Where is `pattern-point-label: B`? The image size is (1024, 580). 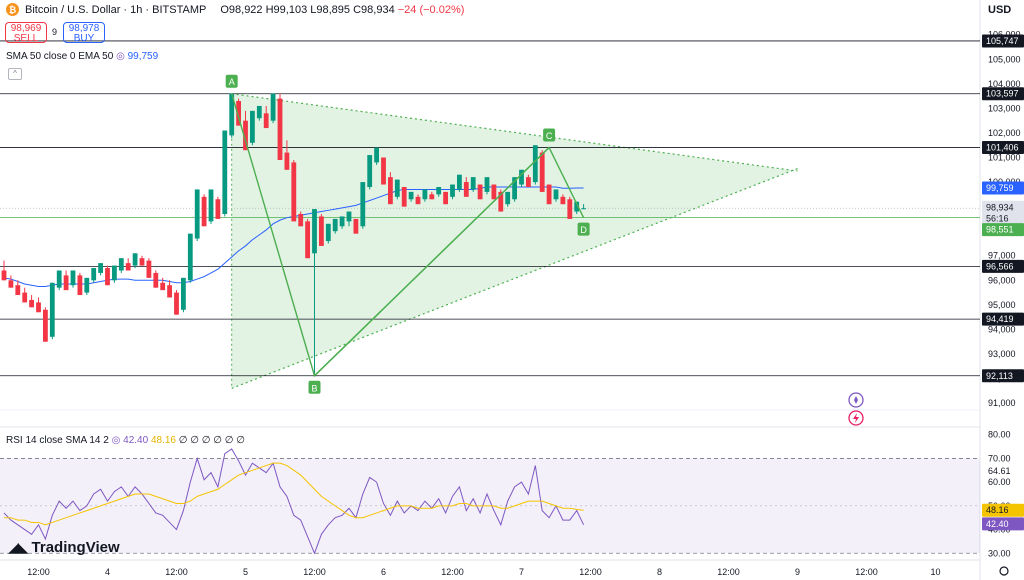 pattern-point-label: B is located at coordinates (314, 388).